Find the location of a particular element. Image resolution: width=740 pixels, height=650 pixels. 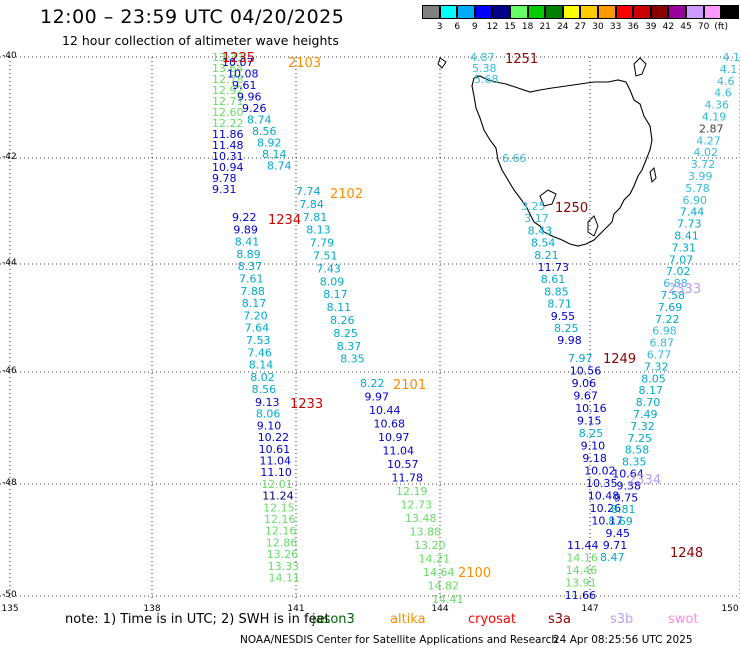

track-time-label: 1249 is located at coordinates (619, 359).